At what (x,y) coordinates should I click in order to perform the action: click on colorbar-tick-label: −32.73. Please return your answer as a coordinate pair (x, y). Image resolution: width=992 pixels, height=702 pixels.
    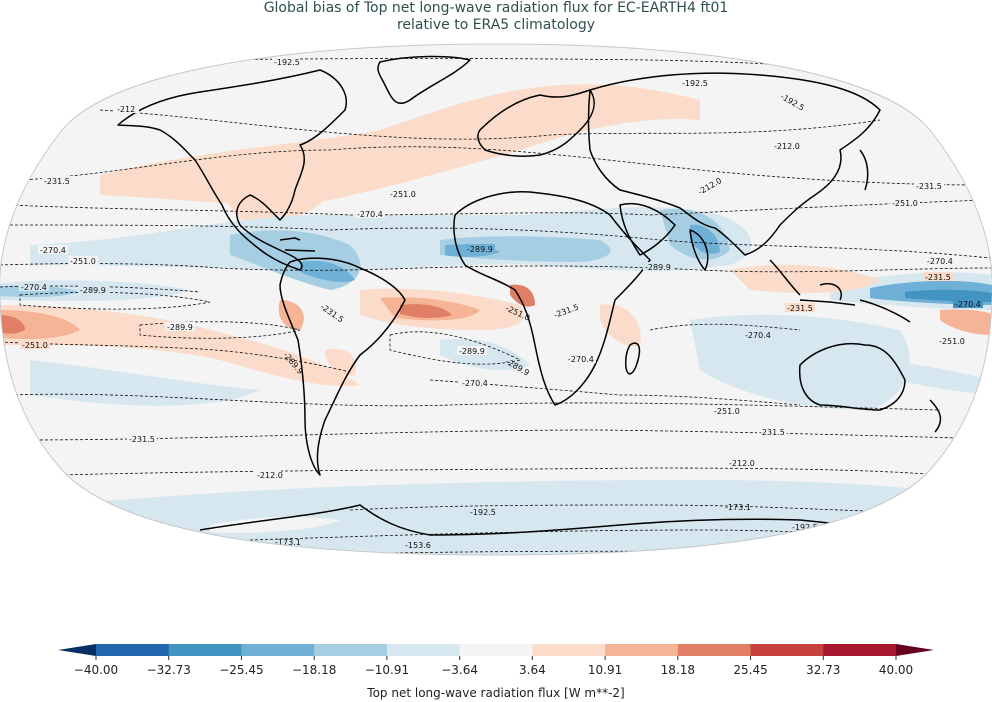
    Looking at the image, I should click on (169, 670).